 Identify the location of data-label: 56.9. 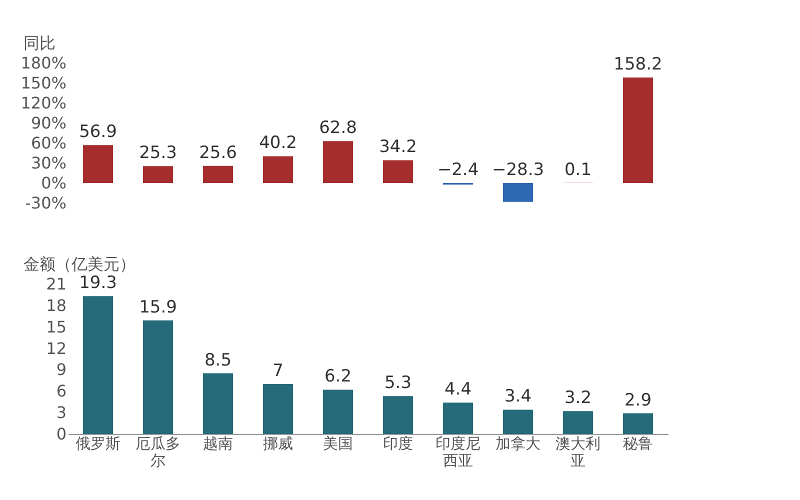
(98, 132).